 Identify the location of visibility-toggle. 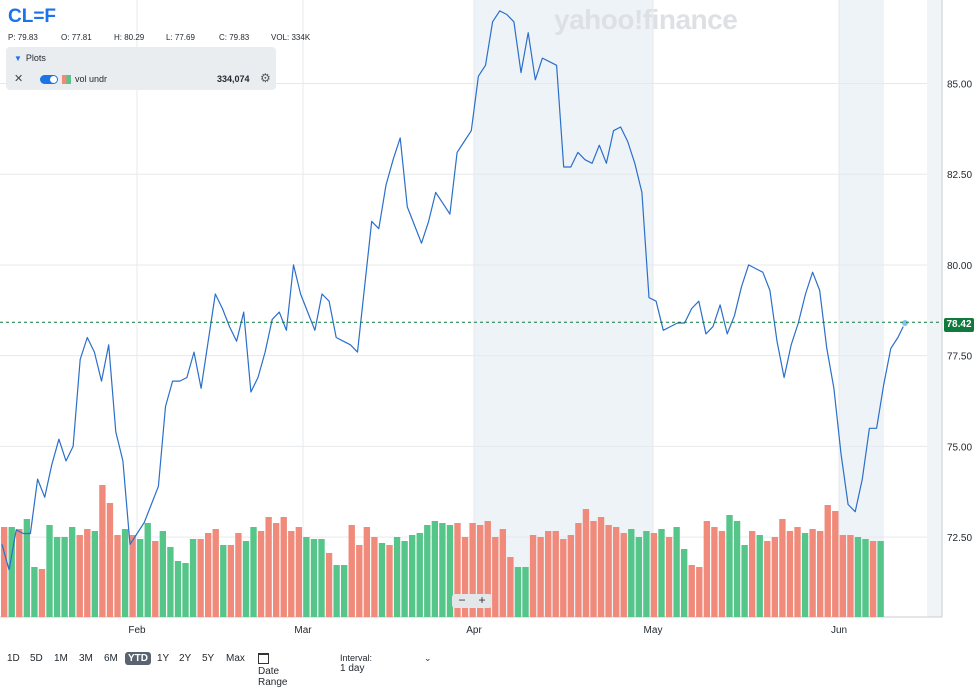
(49, 79).